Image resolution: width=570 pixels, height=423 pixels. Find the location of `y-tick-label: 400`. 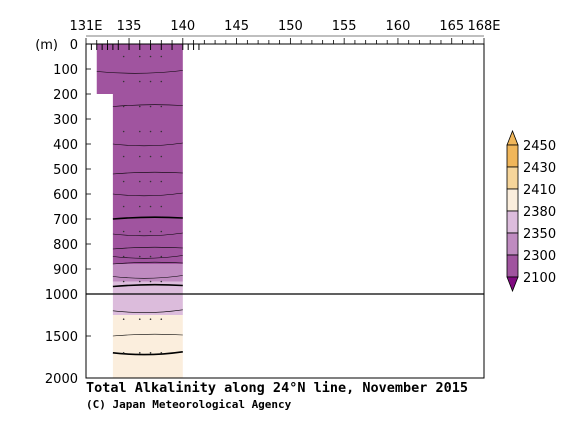

y-tick-label: 400 is located at coordinates (65, 145).